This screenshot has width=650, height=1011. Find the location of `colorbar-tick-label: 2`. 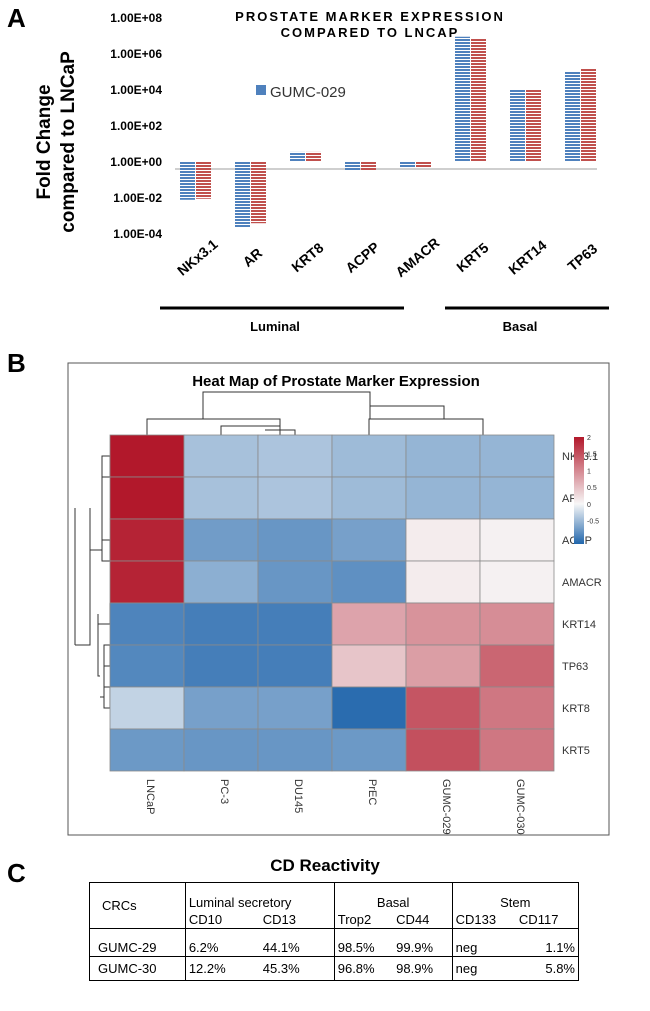

colorbar-tick-label: 2 is located at coordinates (589, 438).